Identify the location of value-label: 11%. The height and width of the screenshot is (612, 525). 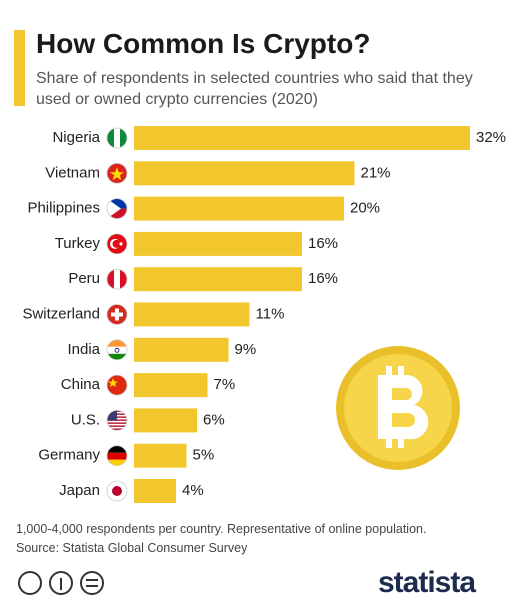
(270, 313).